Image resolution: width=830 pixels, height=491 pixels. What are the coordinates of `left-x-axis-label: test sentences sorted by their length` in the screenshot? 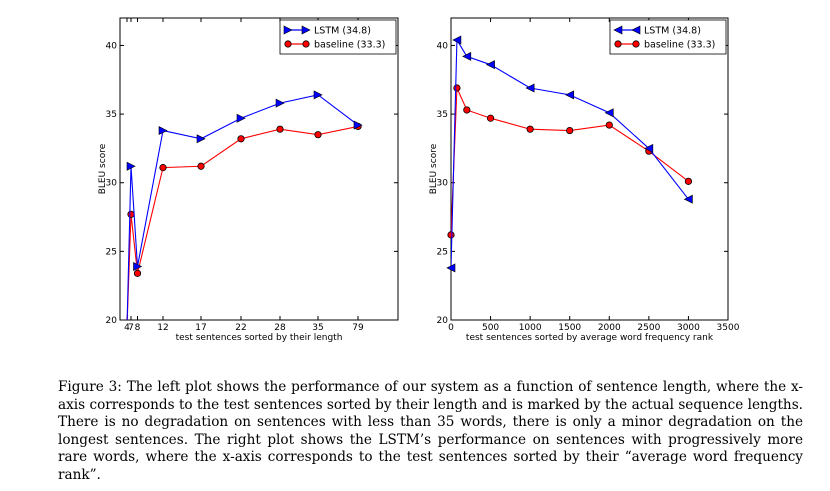 It's located at (259, 338).